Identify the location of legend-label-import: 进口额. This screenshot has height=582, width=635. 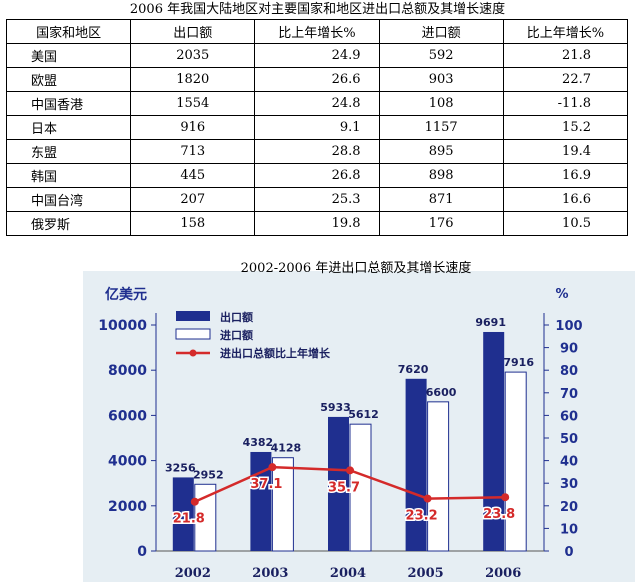
(236, 335).